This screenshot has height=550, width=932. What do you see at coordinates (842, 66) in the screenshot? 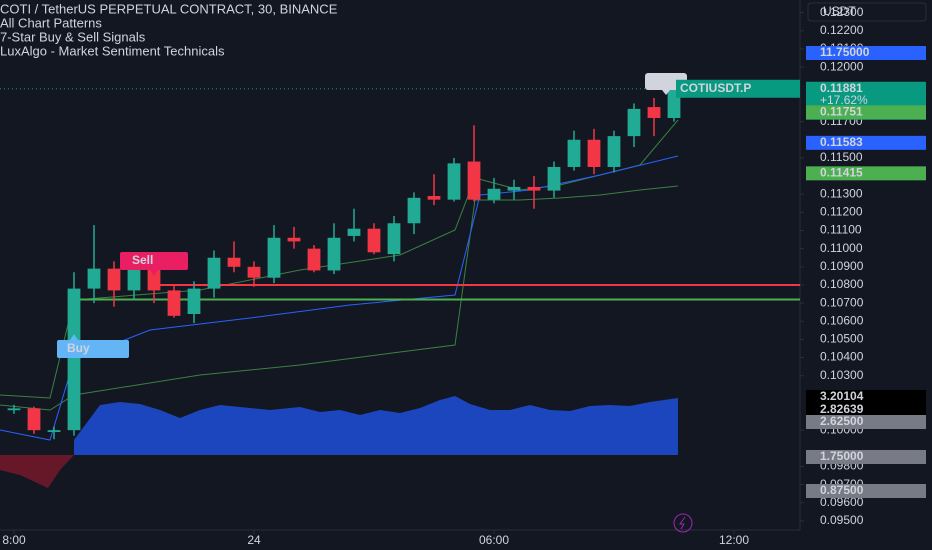
I see `y-tick-label: 0.12000` at bounding box center [842, 66].